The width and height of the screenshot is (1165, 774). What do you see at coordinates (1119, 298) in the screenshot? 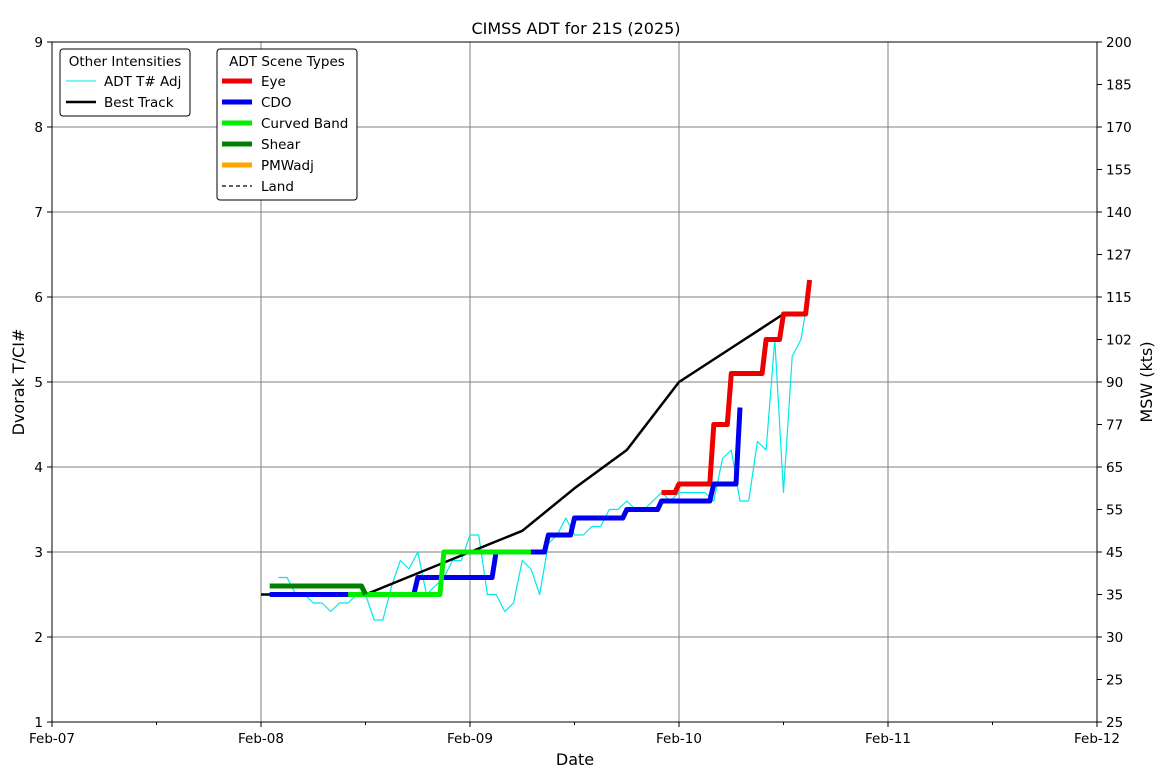
I see `y2-tick-label: 115` at bounding box center [1119, 298].